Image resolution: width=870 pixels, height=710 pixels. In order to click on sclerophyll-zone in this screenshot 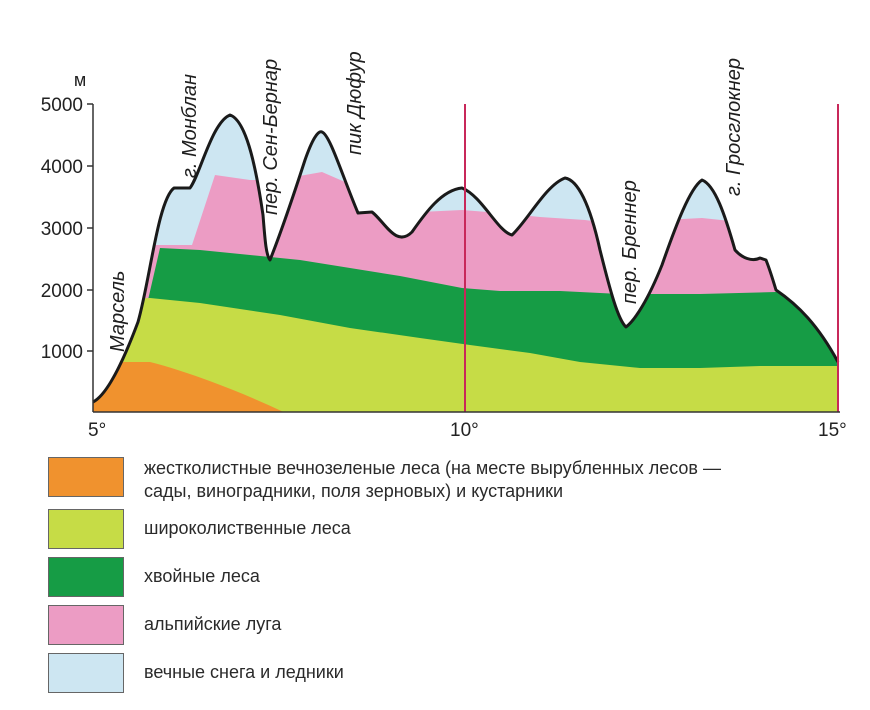, I will do `click(196, 387)`.